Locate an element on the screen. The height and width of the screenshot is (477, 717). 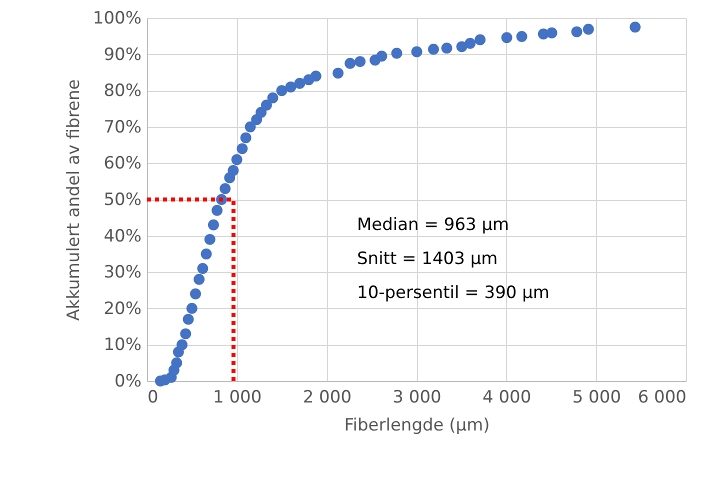
x-tick-label: 0 is located at coordinates (153, 398).